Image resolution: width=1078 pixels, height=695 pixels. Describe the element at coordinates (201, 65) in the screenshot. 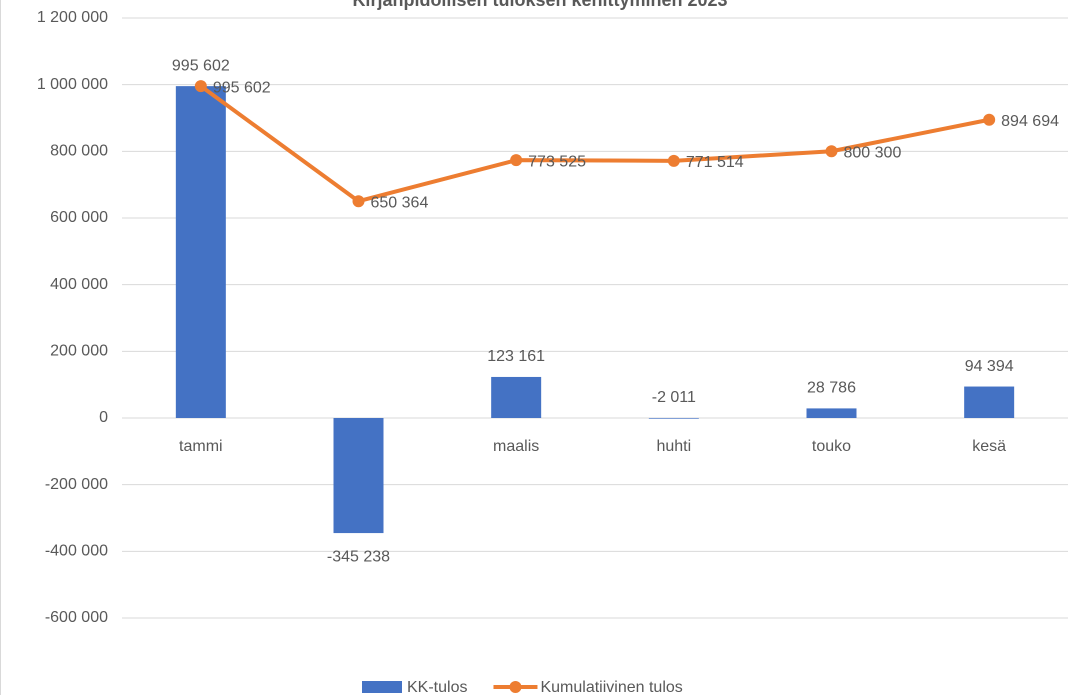

I see `bar-value-label: 995 602` at that location.